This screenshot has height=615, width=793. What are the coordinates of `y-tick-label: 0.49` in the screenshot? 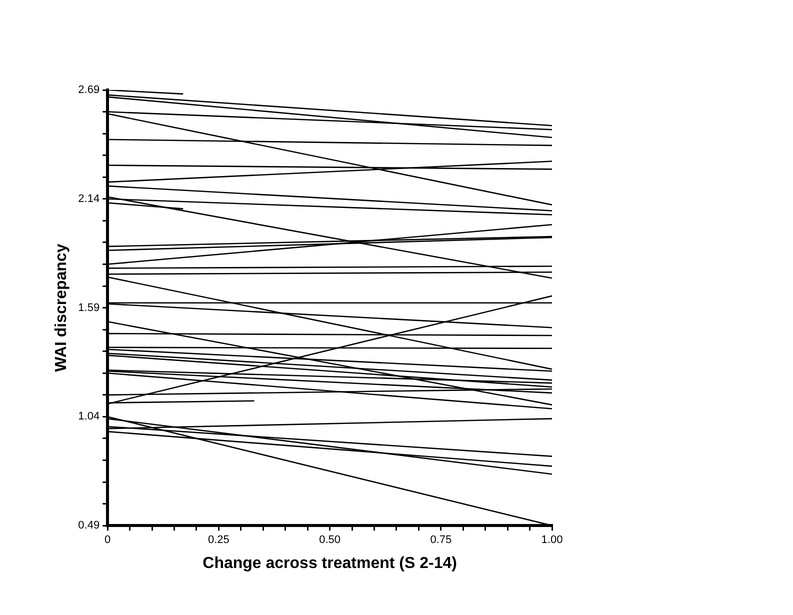 It's located at (89, 526).